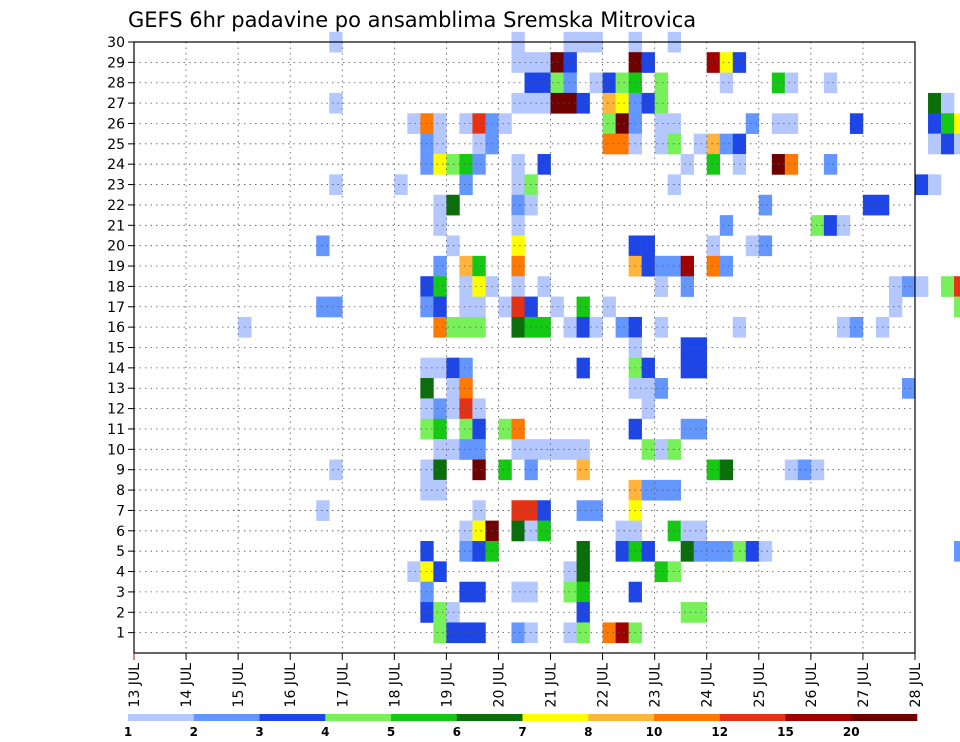 The width and height of the screenshot is (960, 742). I want to click on y-tick-label: 20, so click(116, 247).